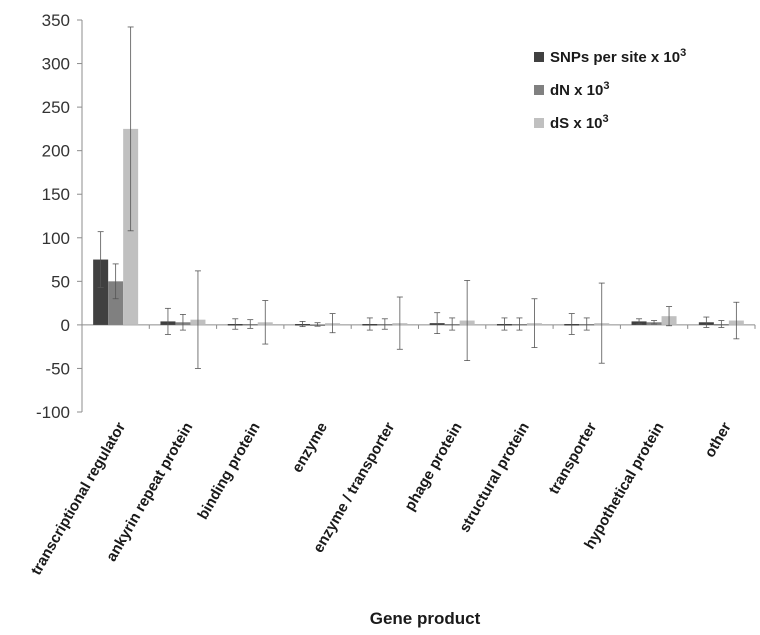 This screenshot has height=635, width=760. I want to click on category-label: binding protein, so click(228, 471).